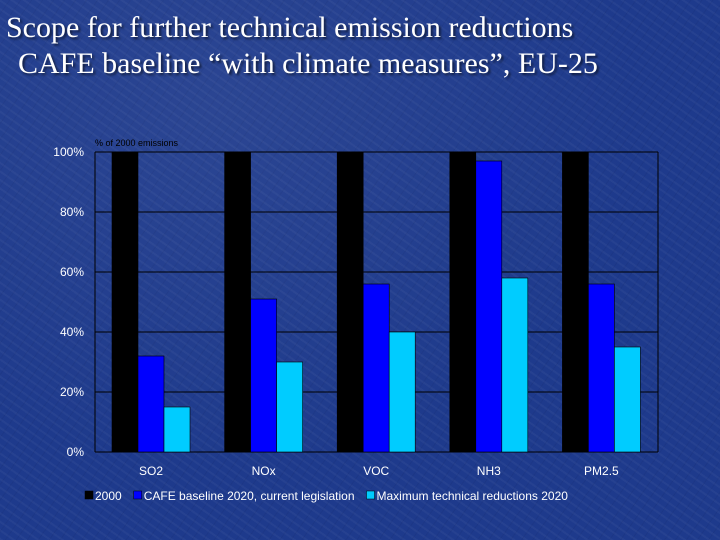 This screenshot has height=540, width=720. I want to click on y-axis-unit-note: % of 2000 emissions, so click(137, 143).